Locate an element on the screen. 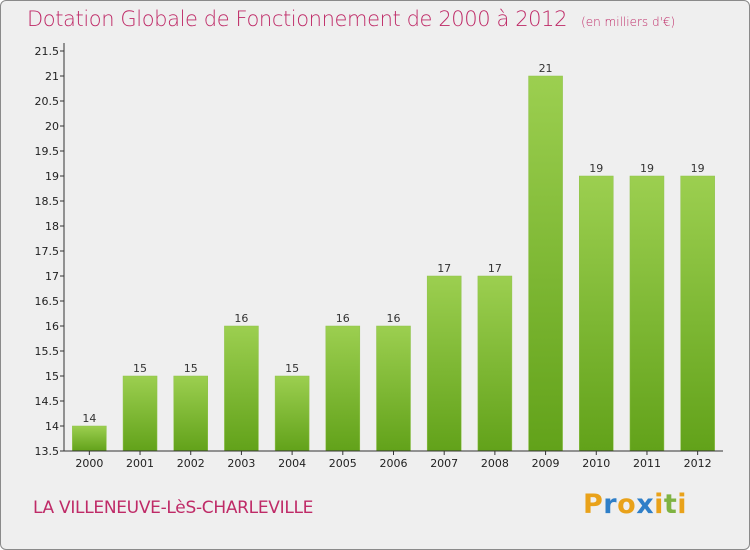 Image resolution: width=750 pixels, height=550 pixels. y-tick-label: 21.5 is located at coordinates (47, 51).